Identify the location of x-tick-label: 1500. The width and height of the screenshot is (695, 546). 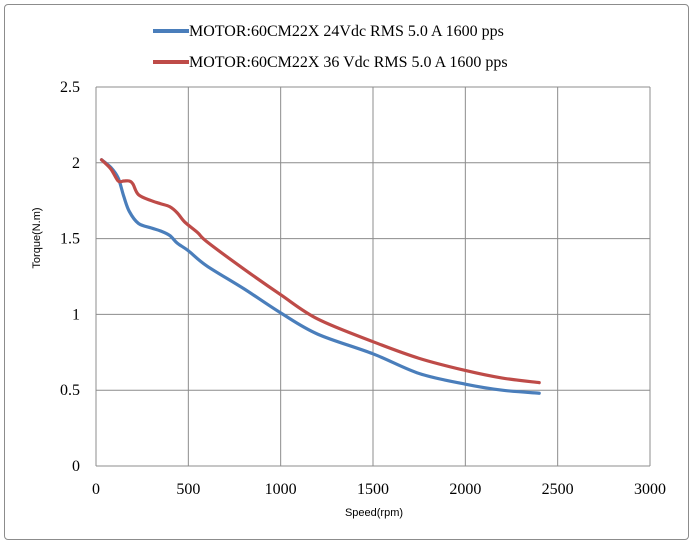
(373, 489).